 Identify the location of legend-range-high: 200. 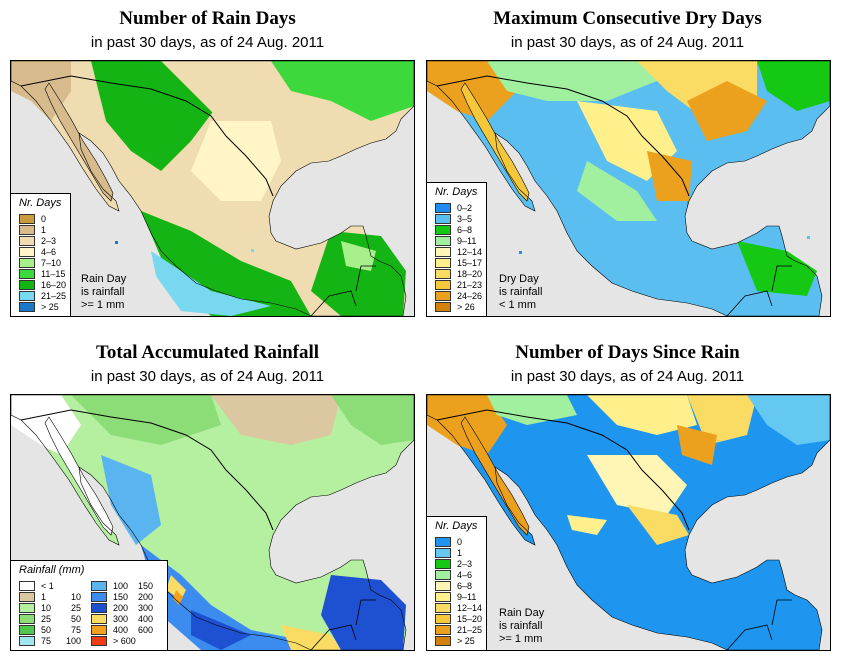
(145, 596).